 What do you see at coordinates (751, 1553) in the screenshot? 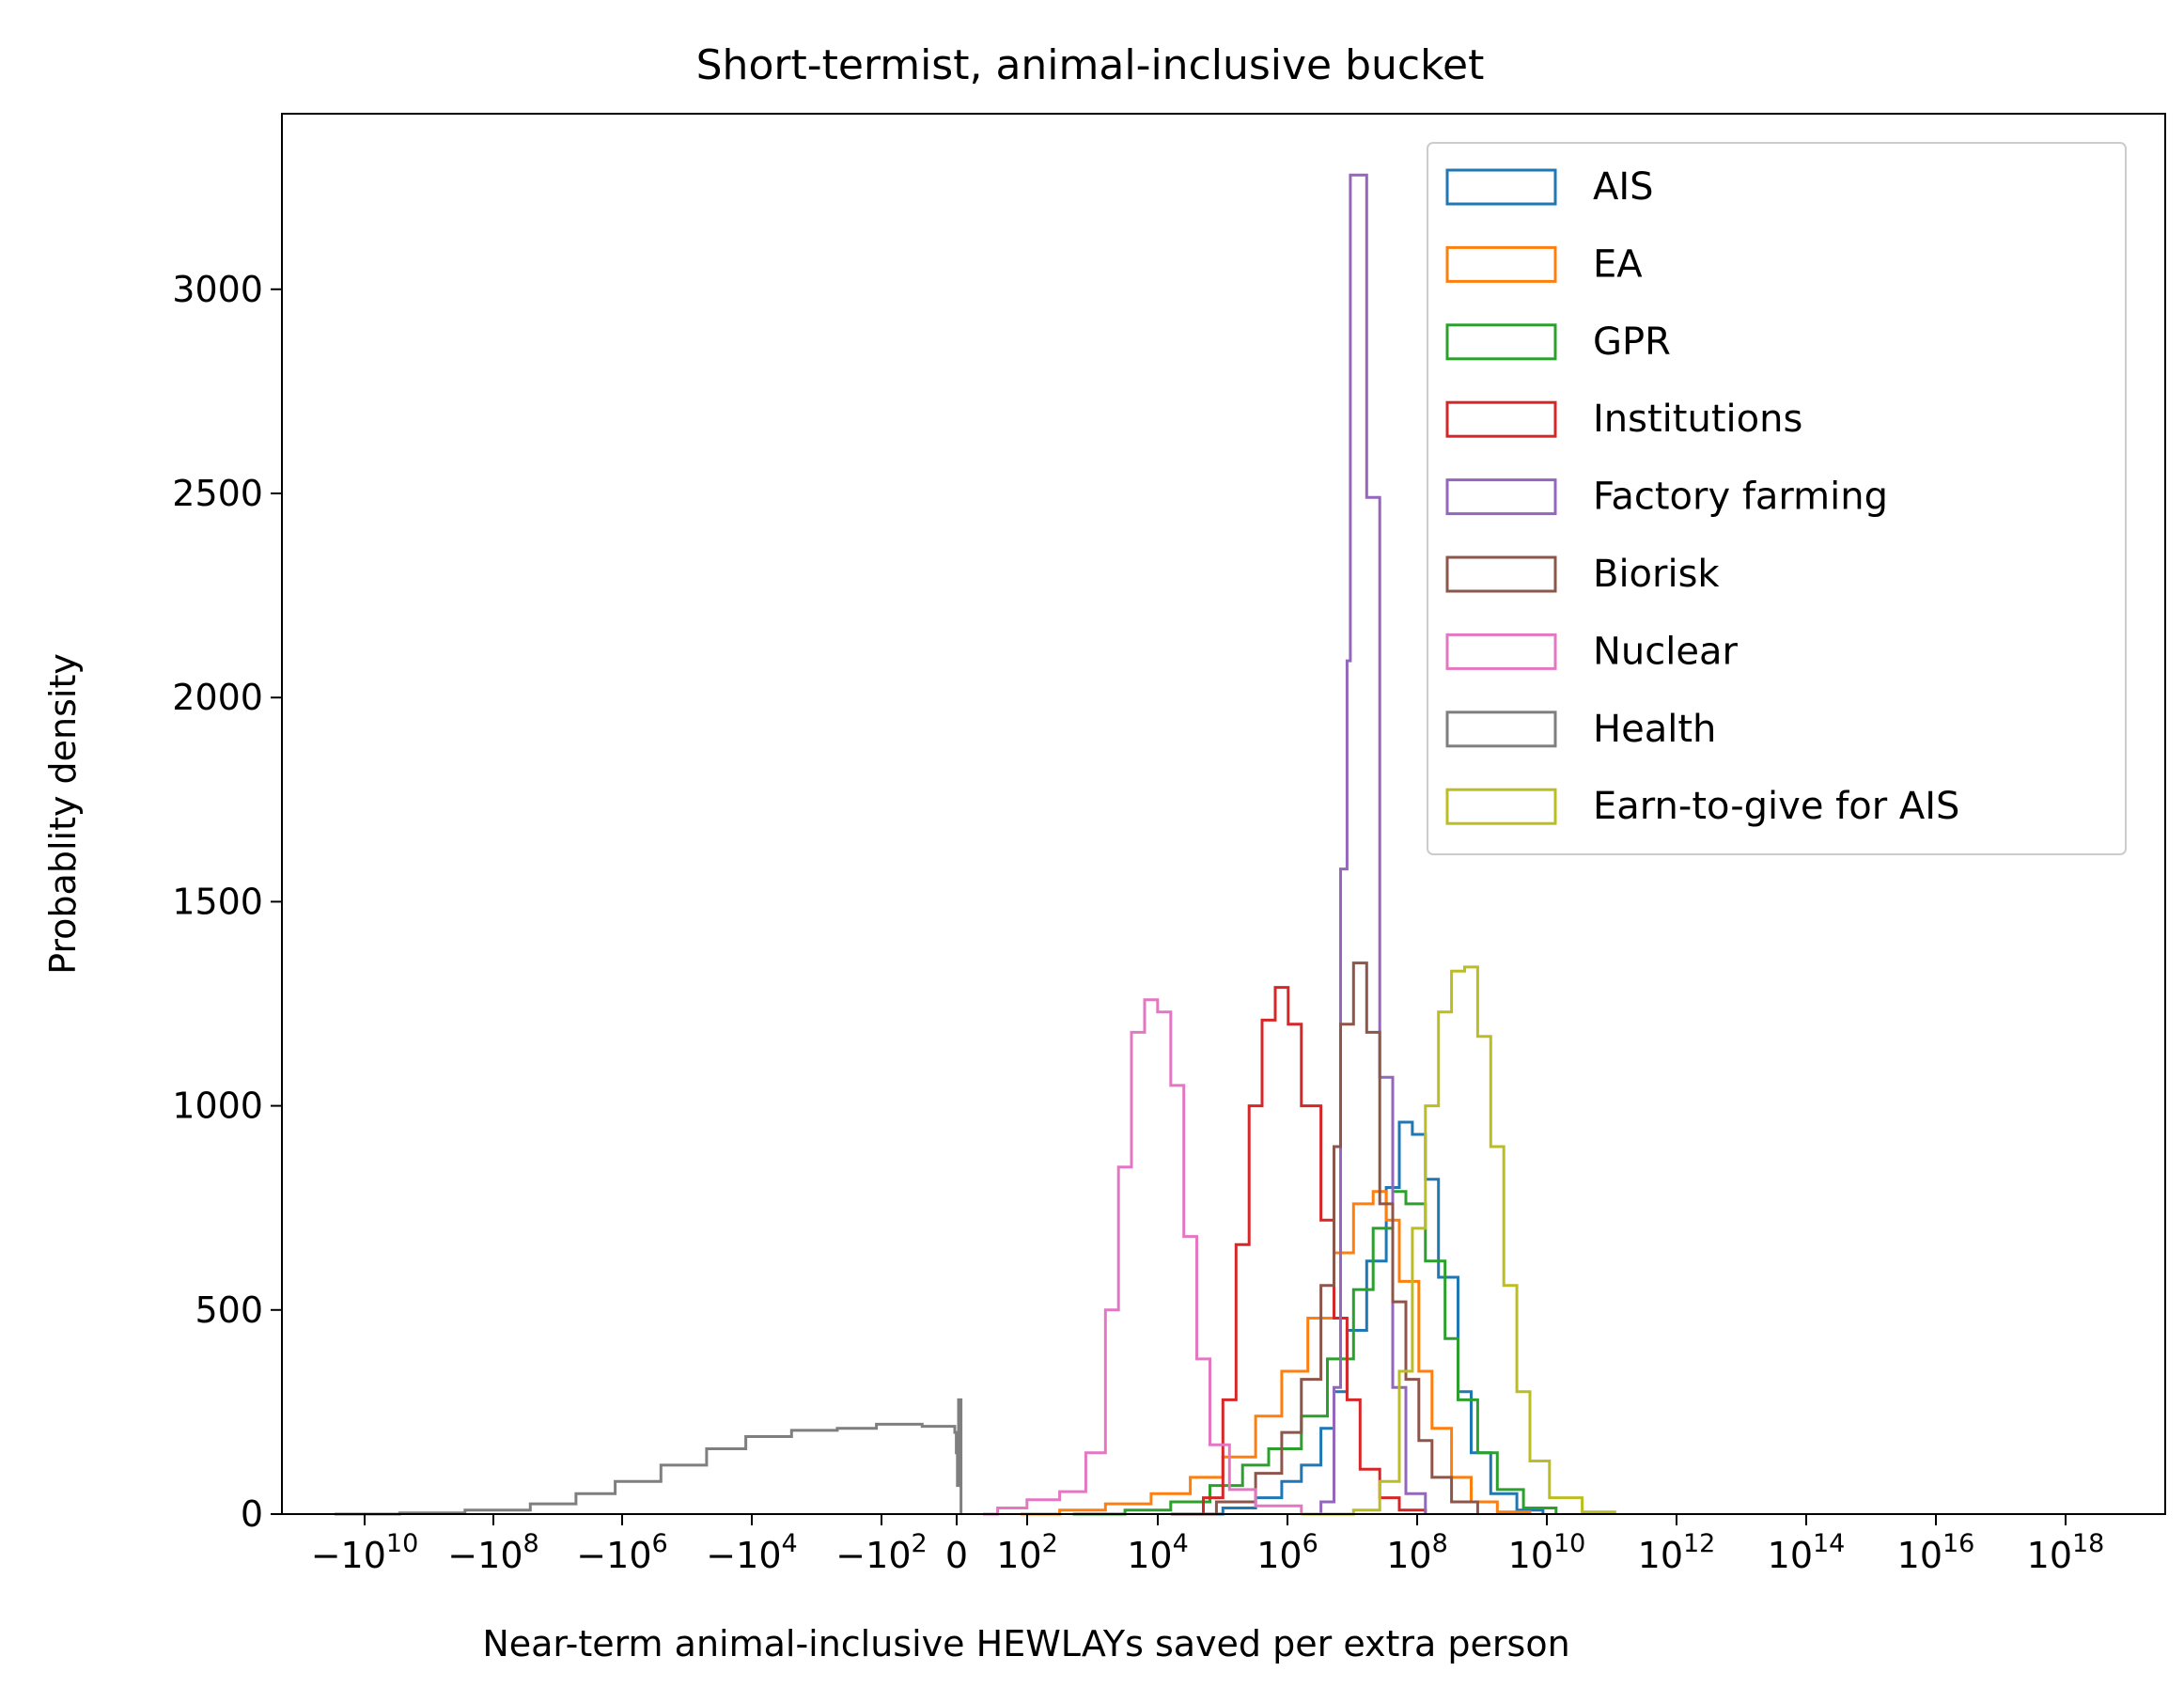
I see `x-tick-label: −104` at bounding box center [751, 1553].